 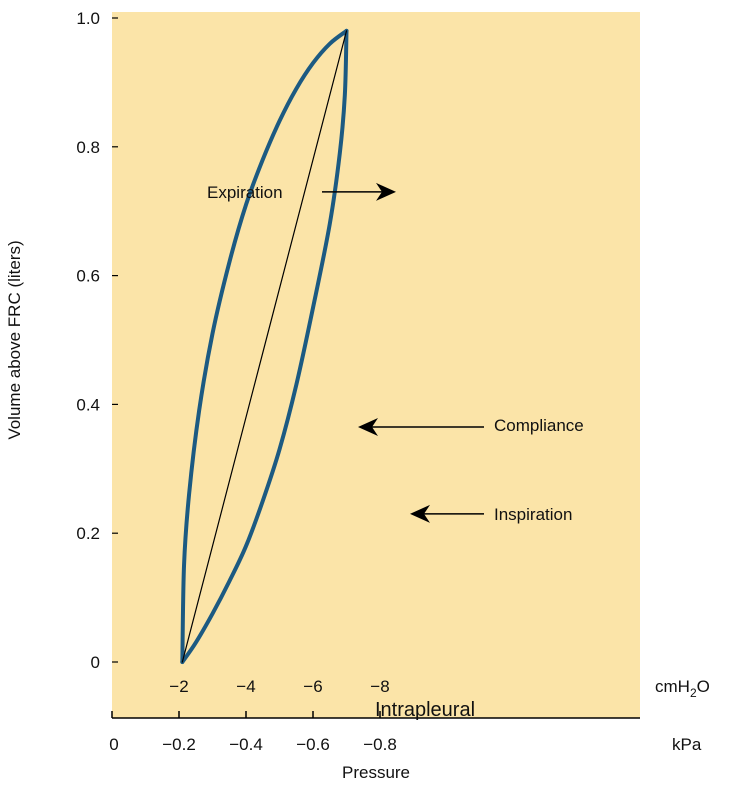 What do you see at coordinates (245, 192) in the screenshot?
I see `annotation-expiration-label: Expiration` at bounding box center [245, 192].